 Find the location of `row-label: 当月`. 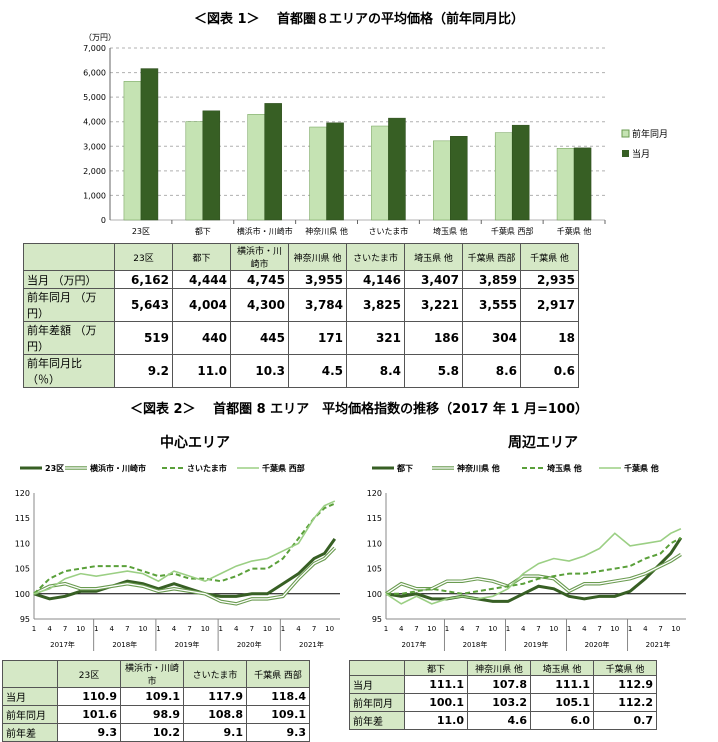

row-label: 当月 is located at coordinates (377, 684).